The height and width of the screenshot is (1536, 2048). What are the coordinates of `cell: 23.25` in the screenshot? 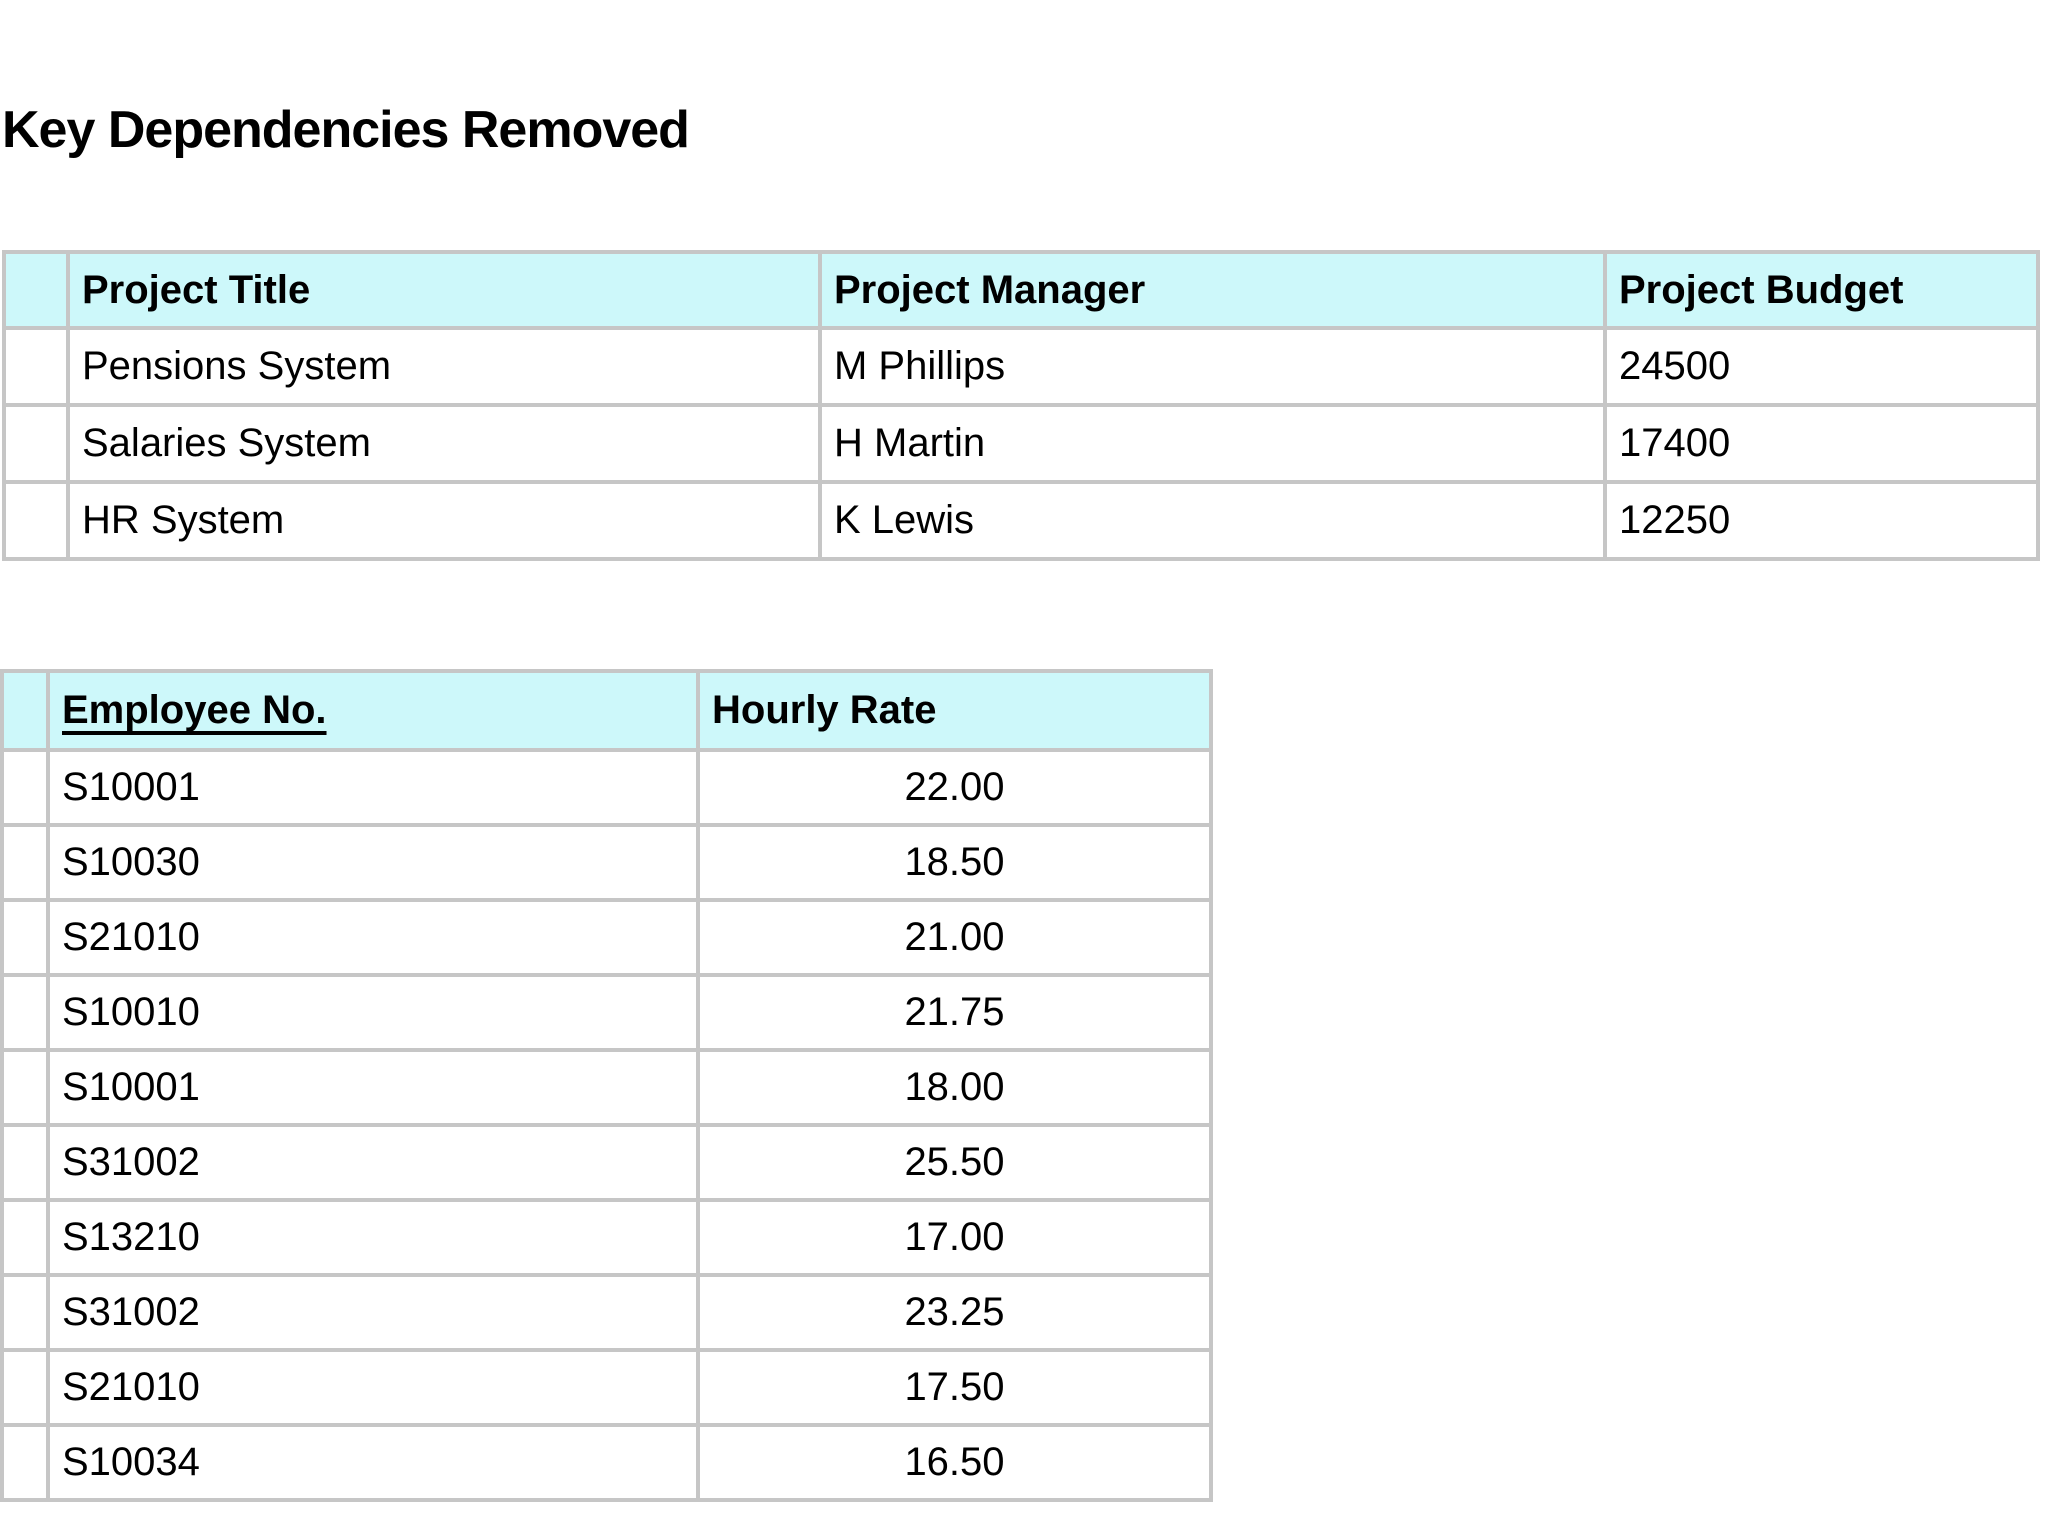 It's located at (954, 1312).